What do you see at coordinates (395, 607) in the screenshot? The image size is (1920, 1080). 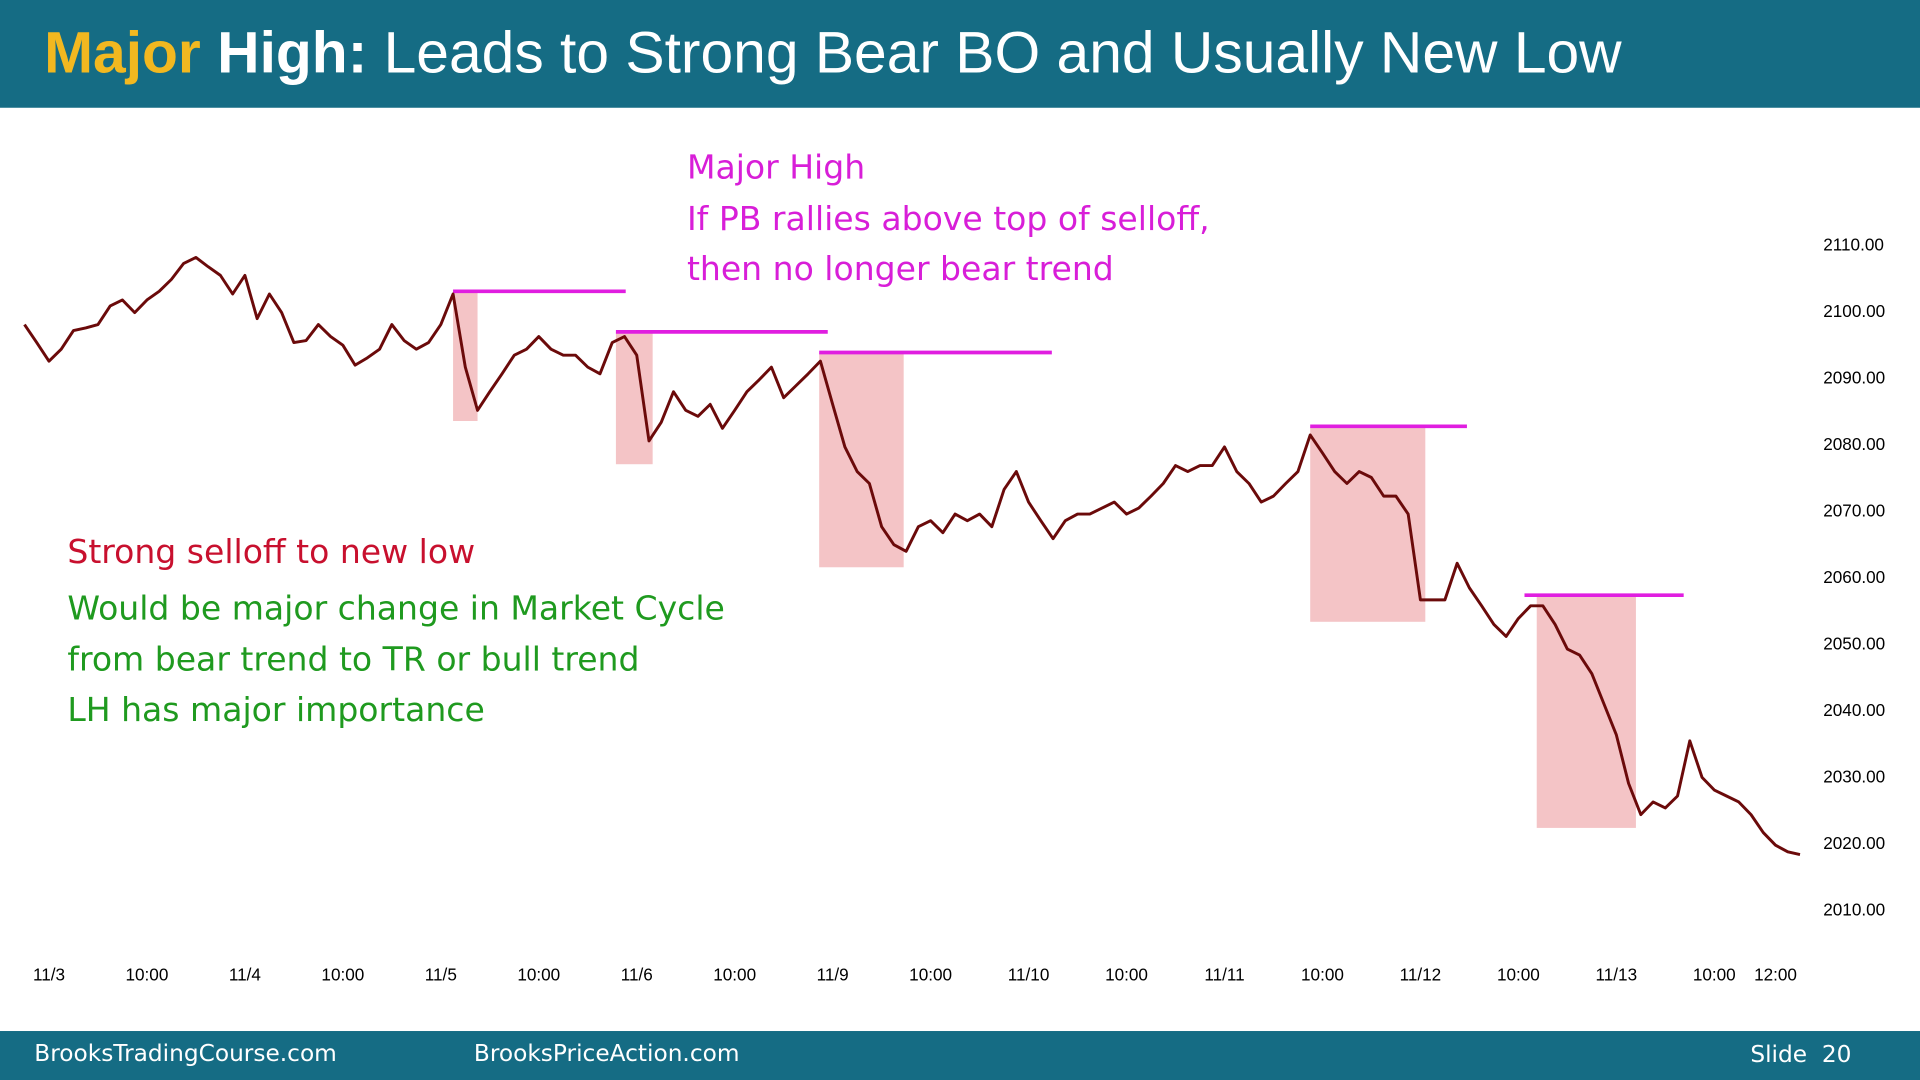 I see `note-line: Would be major change in Market Cycle` at bounding box center [395, 607].